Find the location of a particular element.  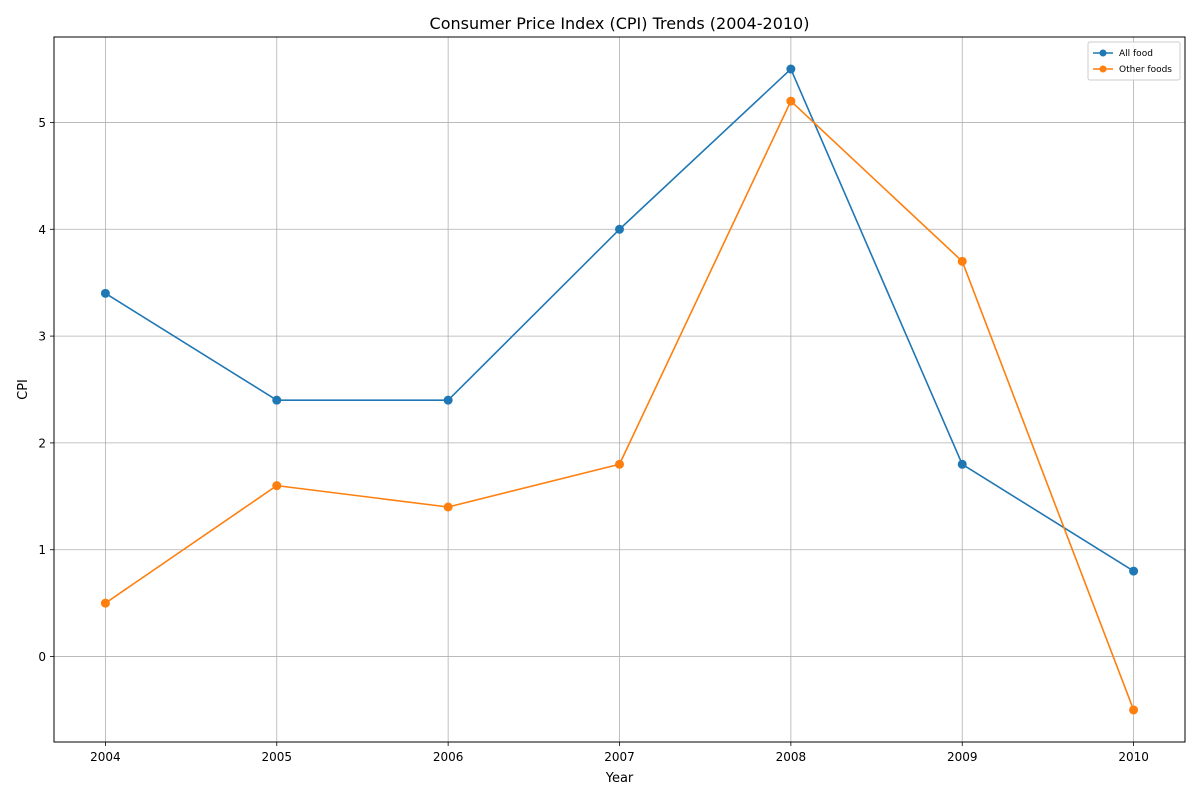

y-tick-label: 4 is located at coordinates (42, 230).